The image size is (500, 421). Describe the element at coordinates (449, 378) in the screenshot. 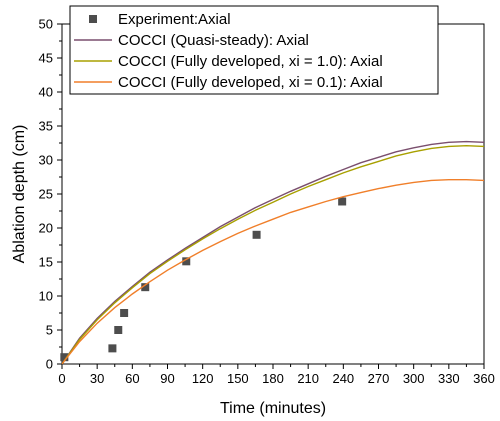

I see `x-tick-label: 330` at that location.